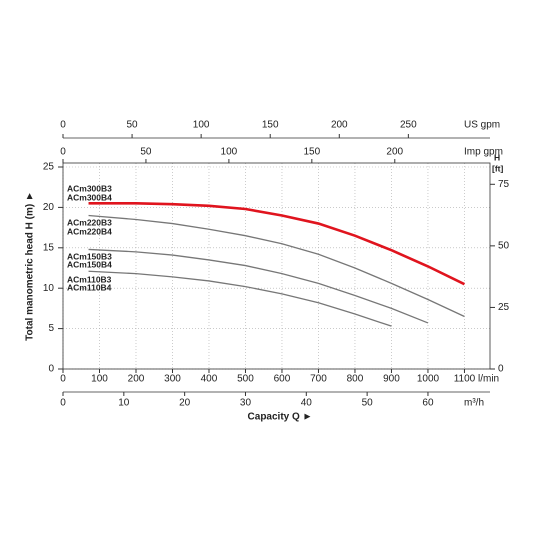 The height and width of the screenshot is (540, 540). I want to click on axis-tick-label: 40, so click(307, 403).